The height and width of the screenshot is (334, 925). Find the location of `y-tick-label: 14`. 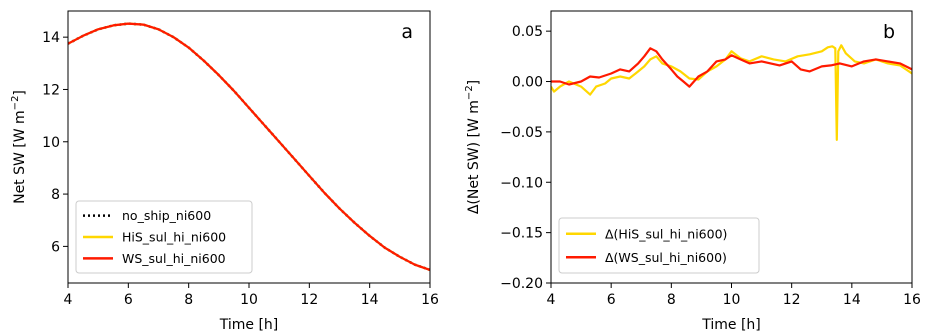

y-tick-label: 14 is located at coordinates (51, 38).